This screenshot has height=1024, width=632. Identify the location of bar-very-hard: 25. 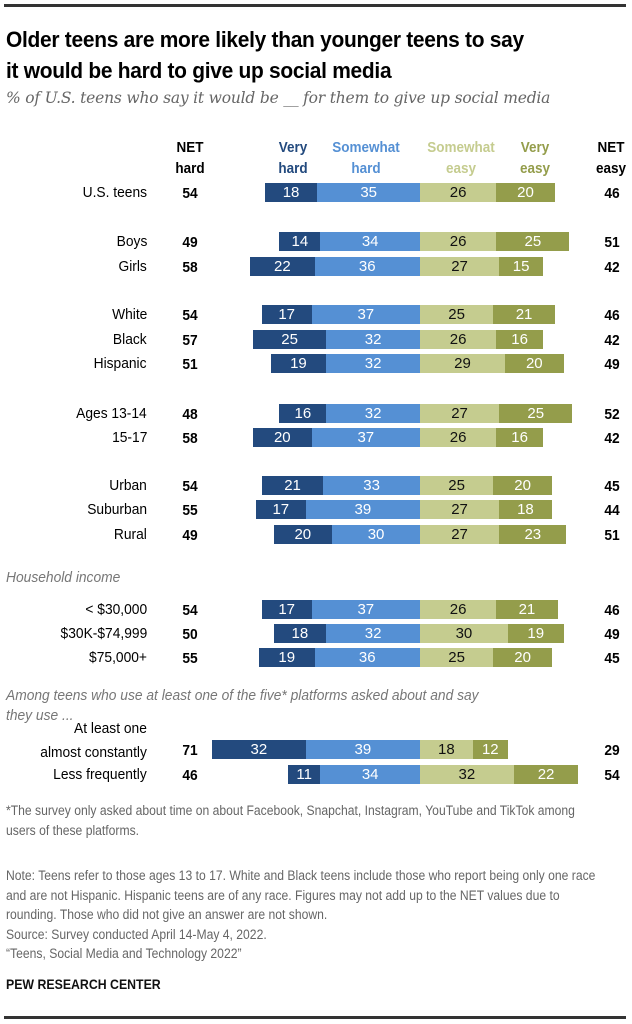
(290, 339).